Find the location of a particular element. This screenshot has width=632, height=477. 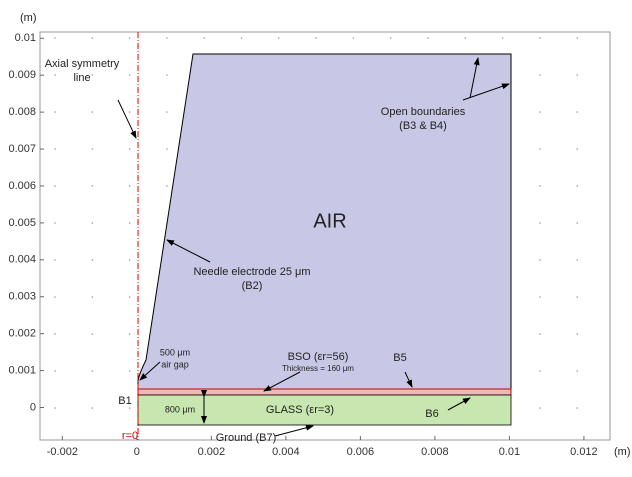

annotation: GLASS (εr=3) is located at coordinates (300, 410).